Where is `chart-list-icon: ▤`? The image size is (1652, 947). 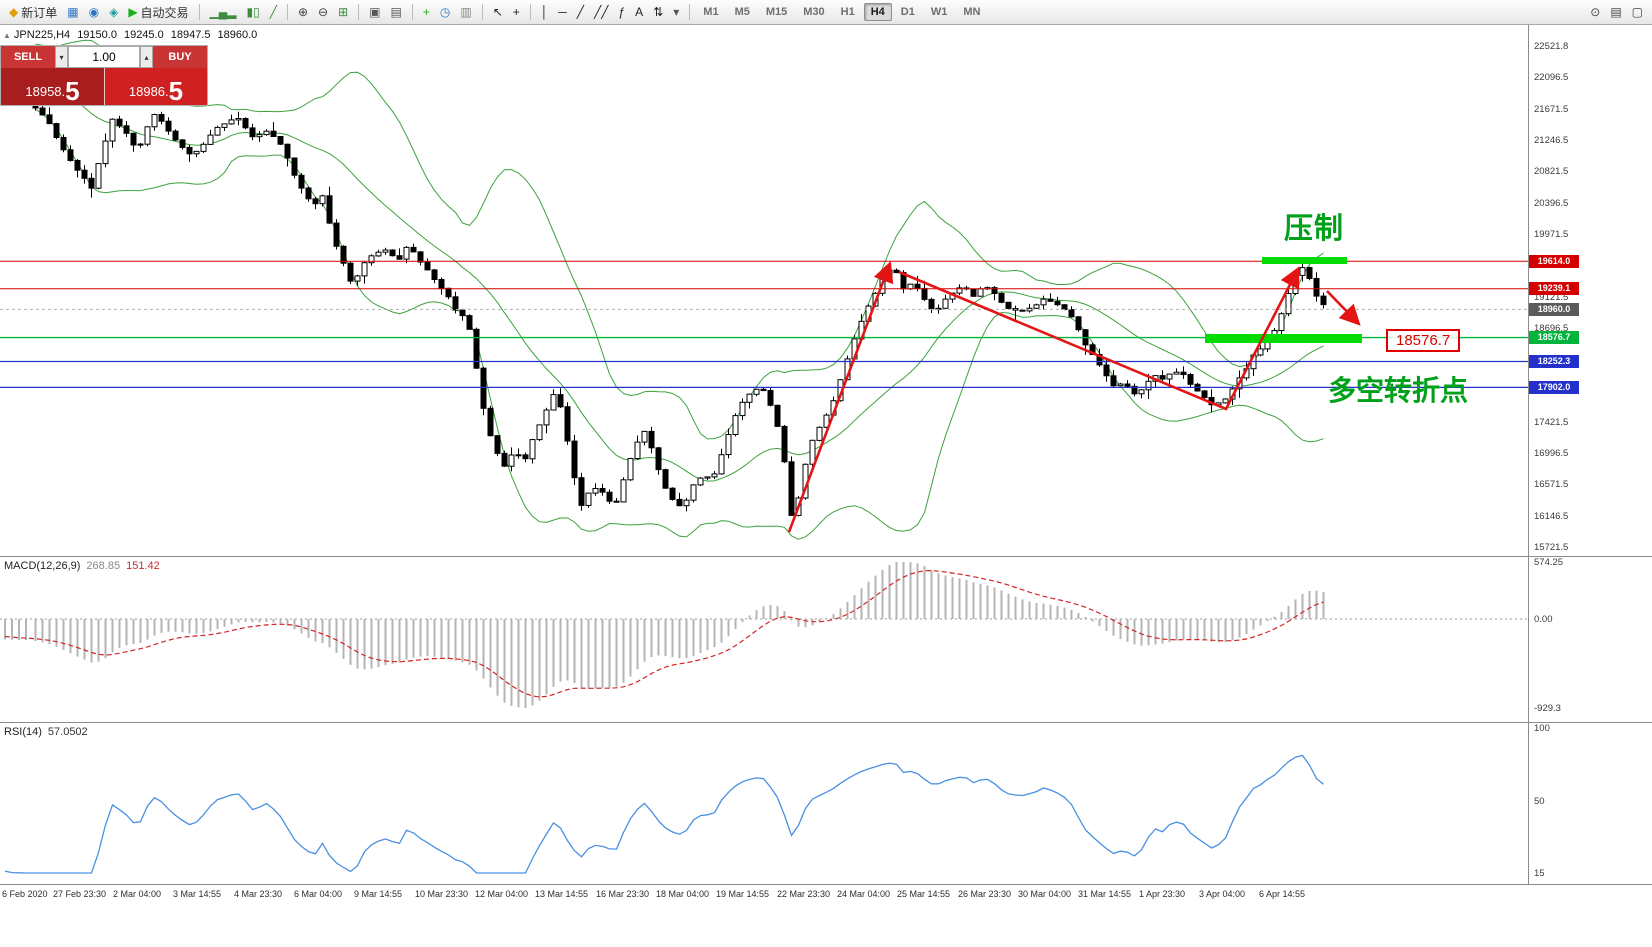
chart-list-icon: ▤ is located at coordinates (1615, 12).